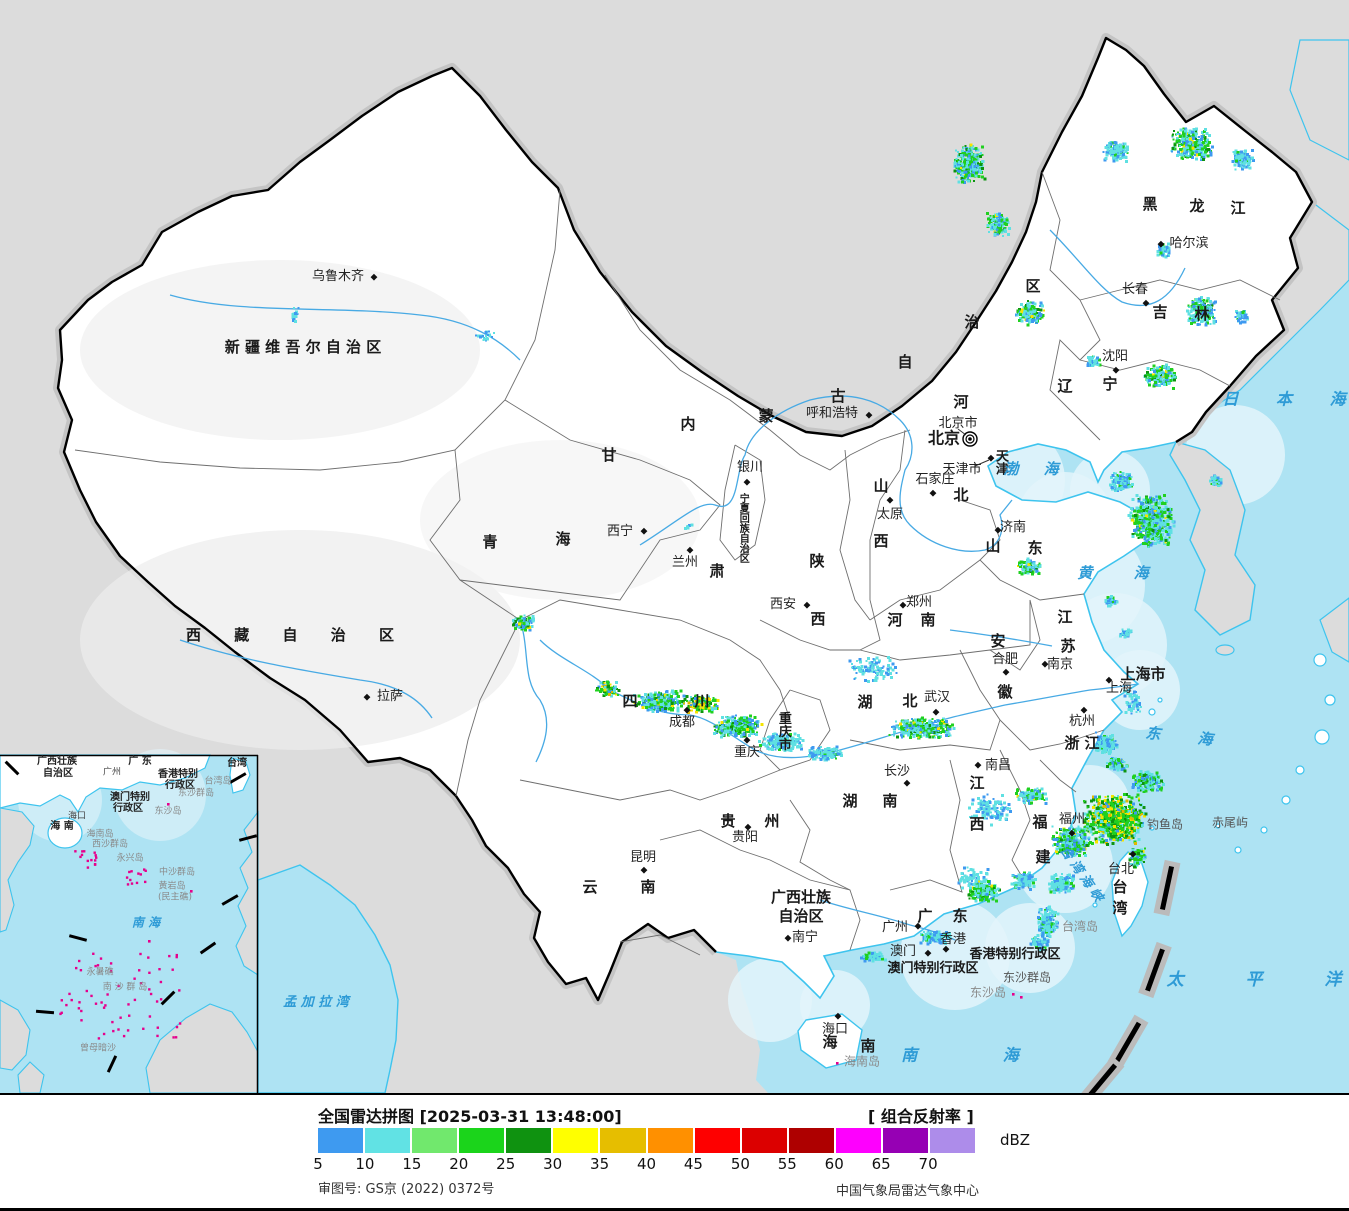 The image size is (1349, 1211). What do you see at coordinates (693, 1164) in the screenshot?
I see `colorbar-tick: 45` at bounding box center [693, 1164].